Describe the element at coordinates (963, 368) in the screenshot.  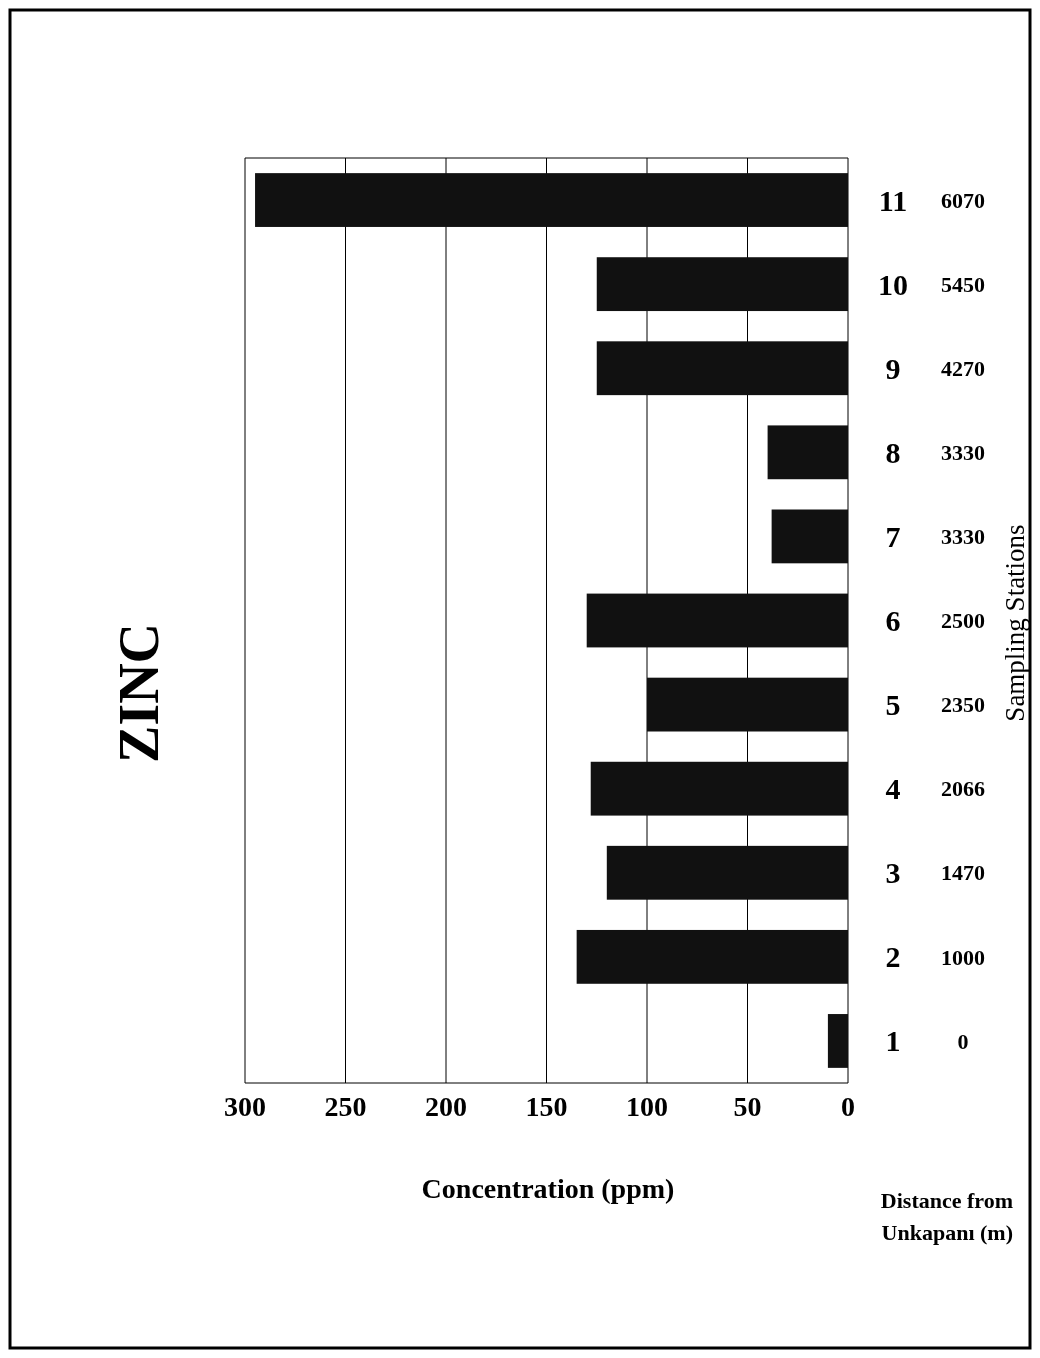
I see `text: 4270` at that location.